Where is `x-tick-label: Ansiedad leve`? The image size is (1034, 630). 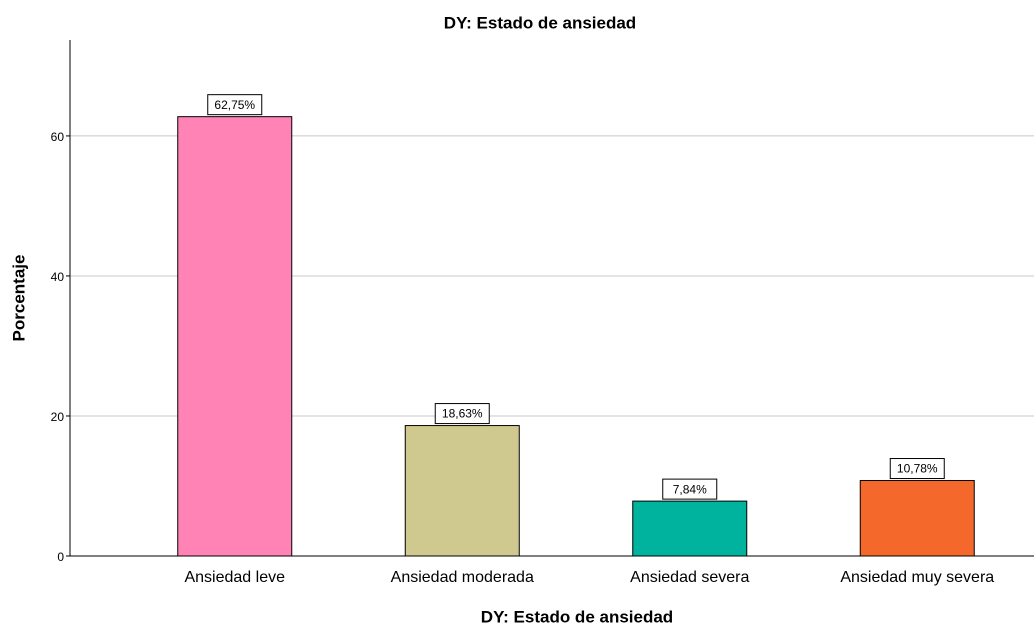 x-tick-label: Ansiedad leve is located at coordinates (234, 577).